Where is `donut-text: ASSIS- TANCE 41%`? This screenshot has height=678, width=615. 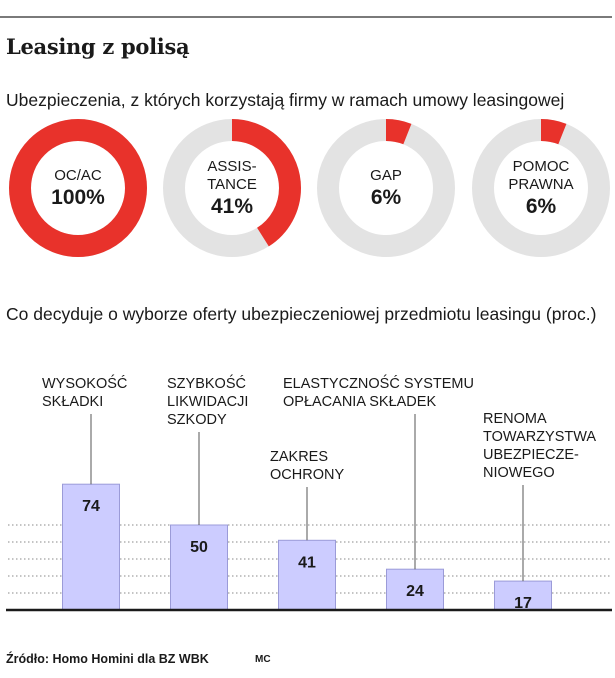 donut-text: ASSIS- TANCE 41% is located at coordinates (232, 188).